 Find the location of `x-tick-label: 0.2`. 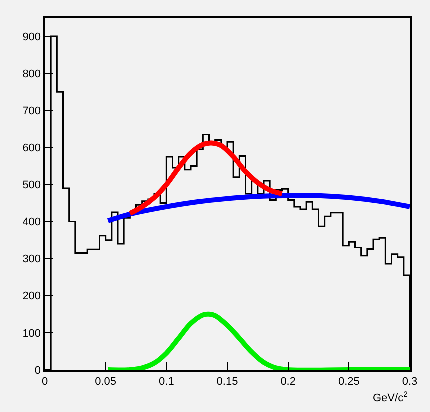

x-tick-label: 0.2 is located at coordinates (288, 382).